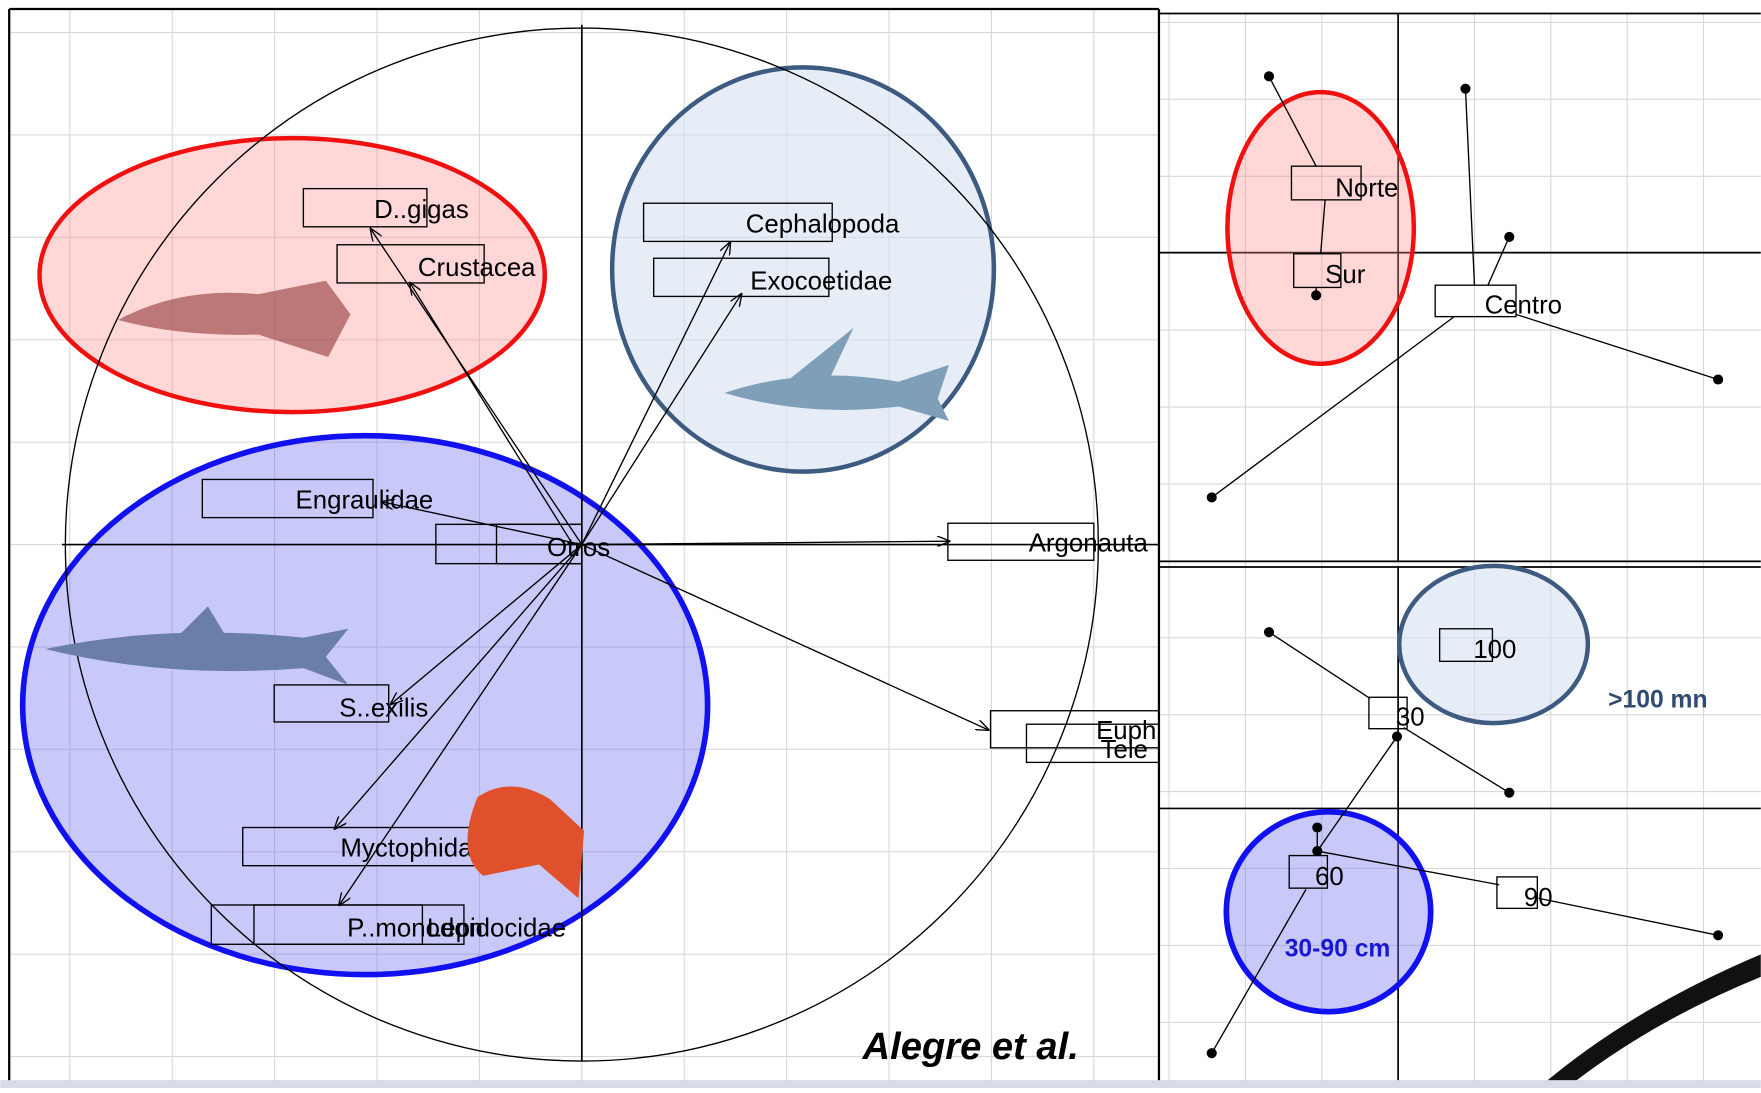  Describe the element at coordinates (1649, 1021) in the screenshot. I see `decoration` at that location.